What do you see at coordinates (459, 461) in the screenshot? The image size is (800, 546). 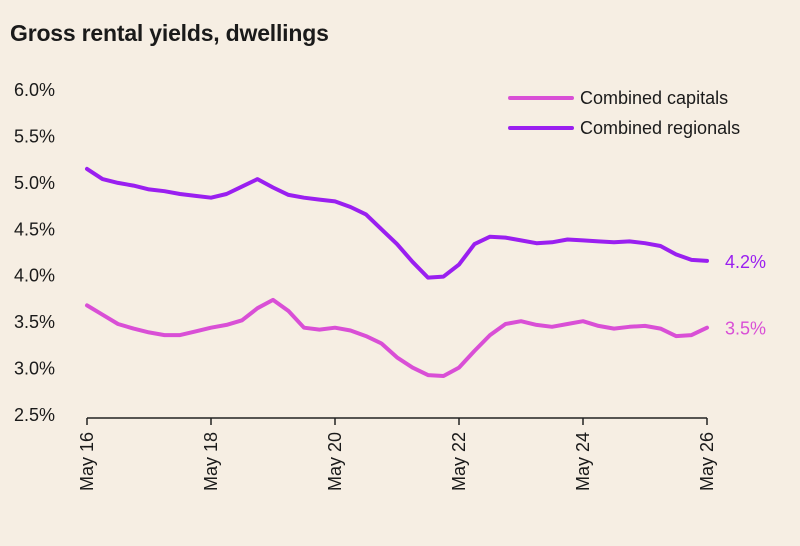 I see `x-tick-label: May 22` at bounding box center [459, 461].